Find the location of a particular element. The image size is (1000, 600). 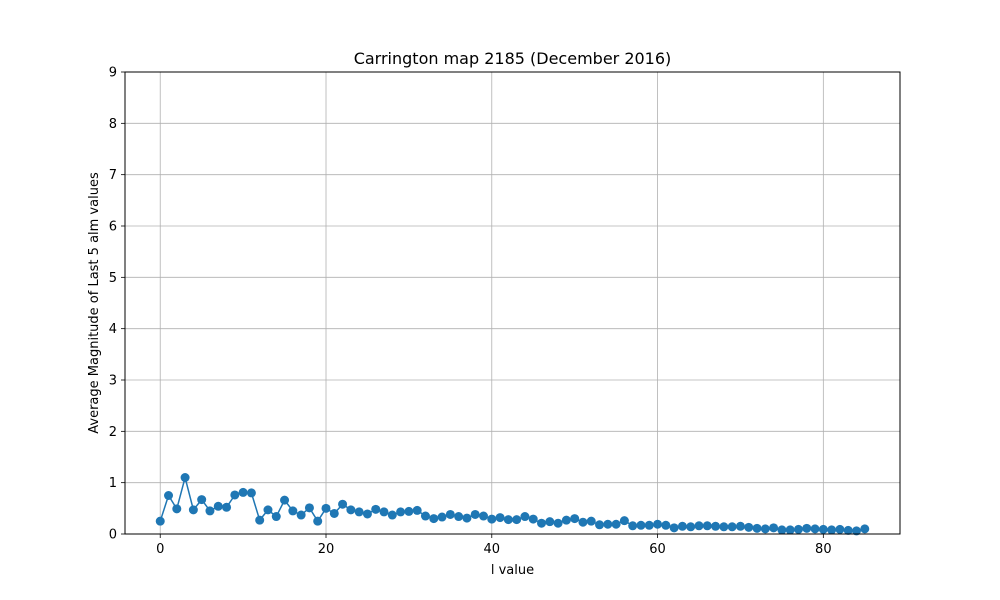

y-axis-ticks: 0 1 2 3 4 5 6 7 8 9 is located at coordinates (117, 304).